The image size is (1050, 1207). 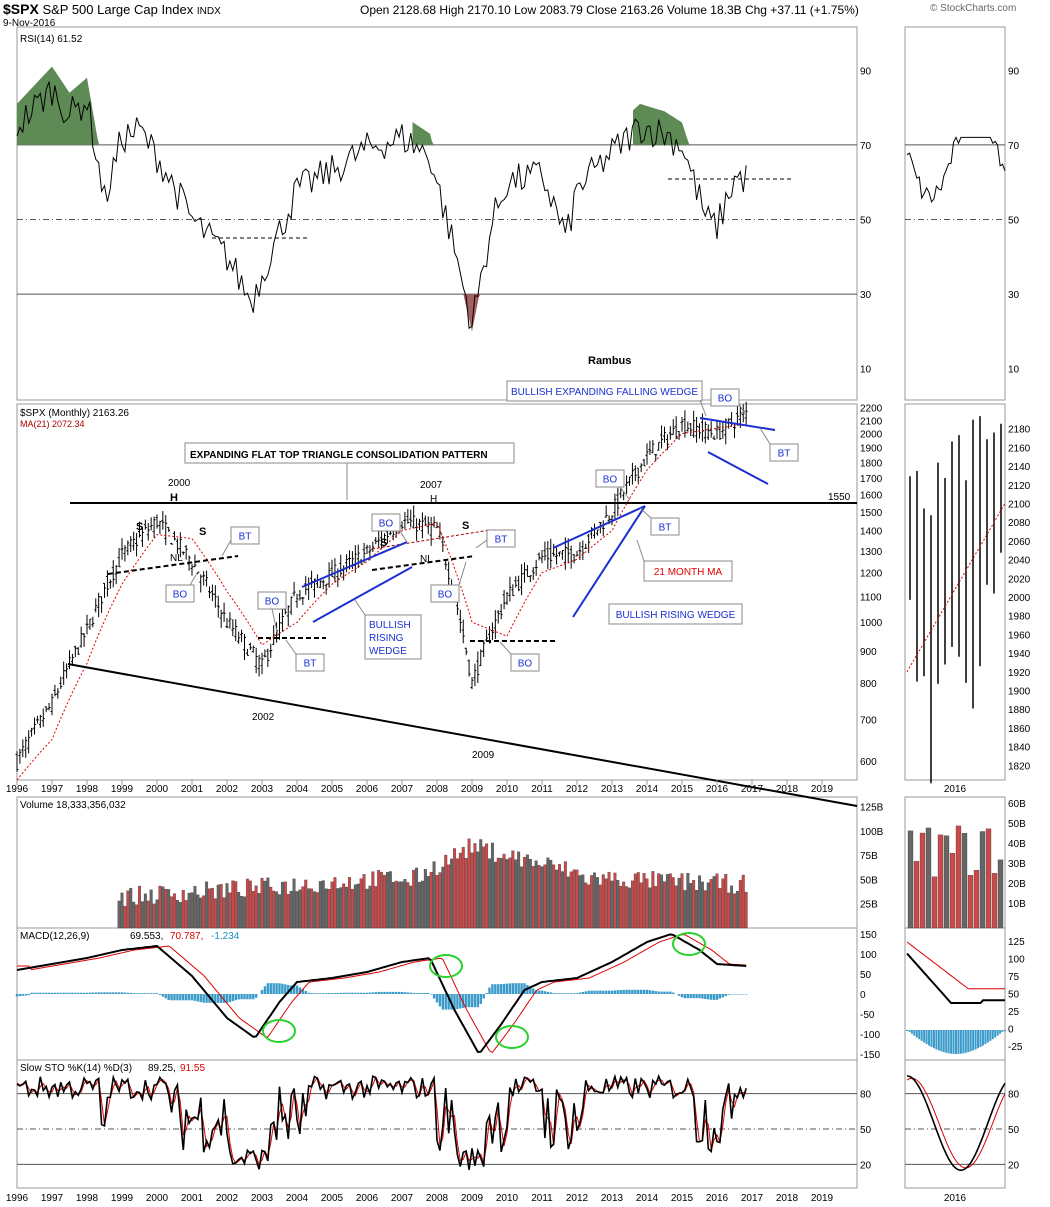 I want to click on bo-2013: BO, so click(x=610, y=480).